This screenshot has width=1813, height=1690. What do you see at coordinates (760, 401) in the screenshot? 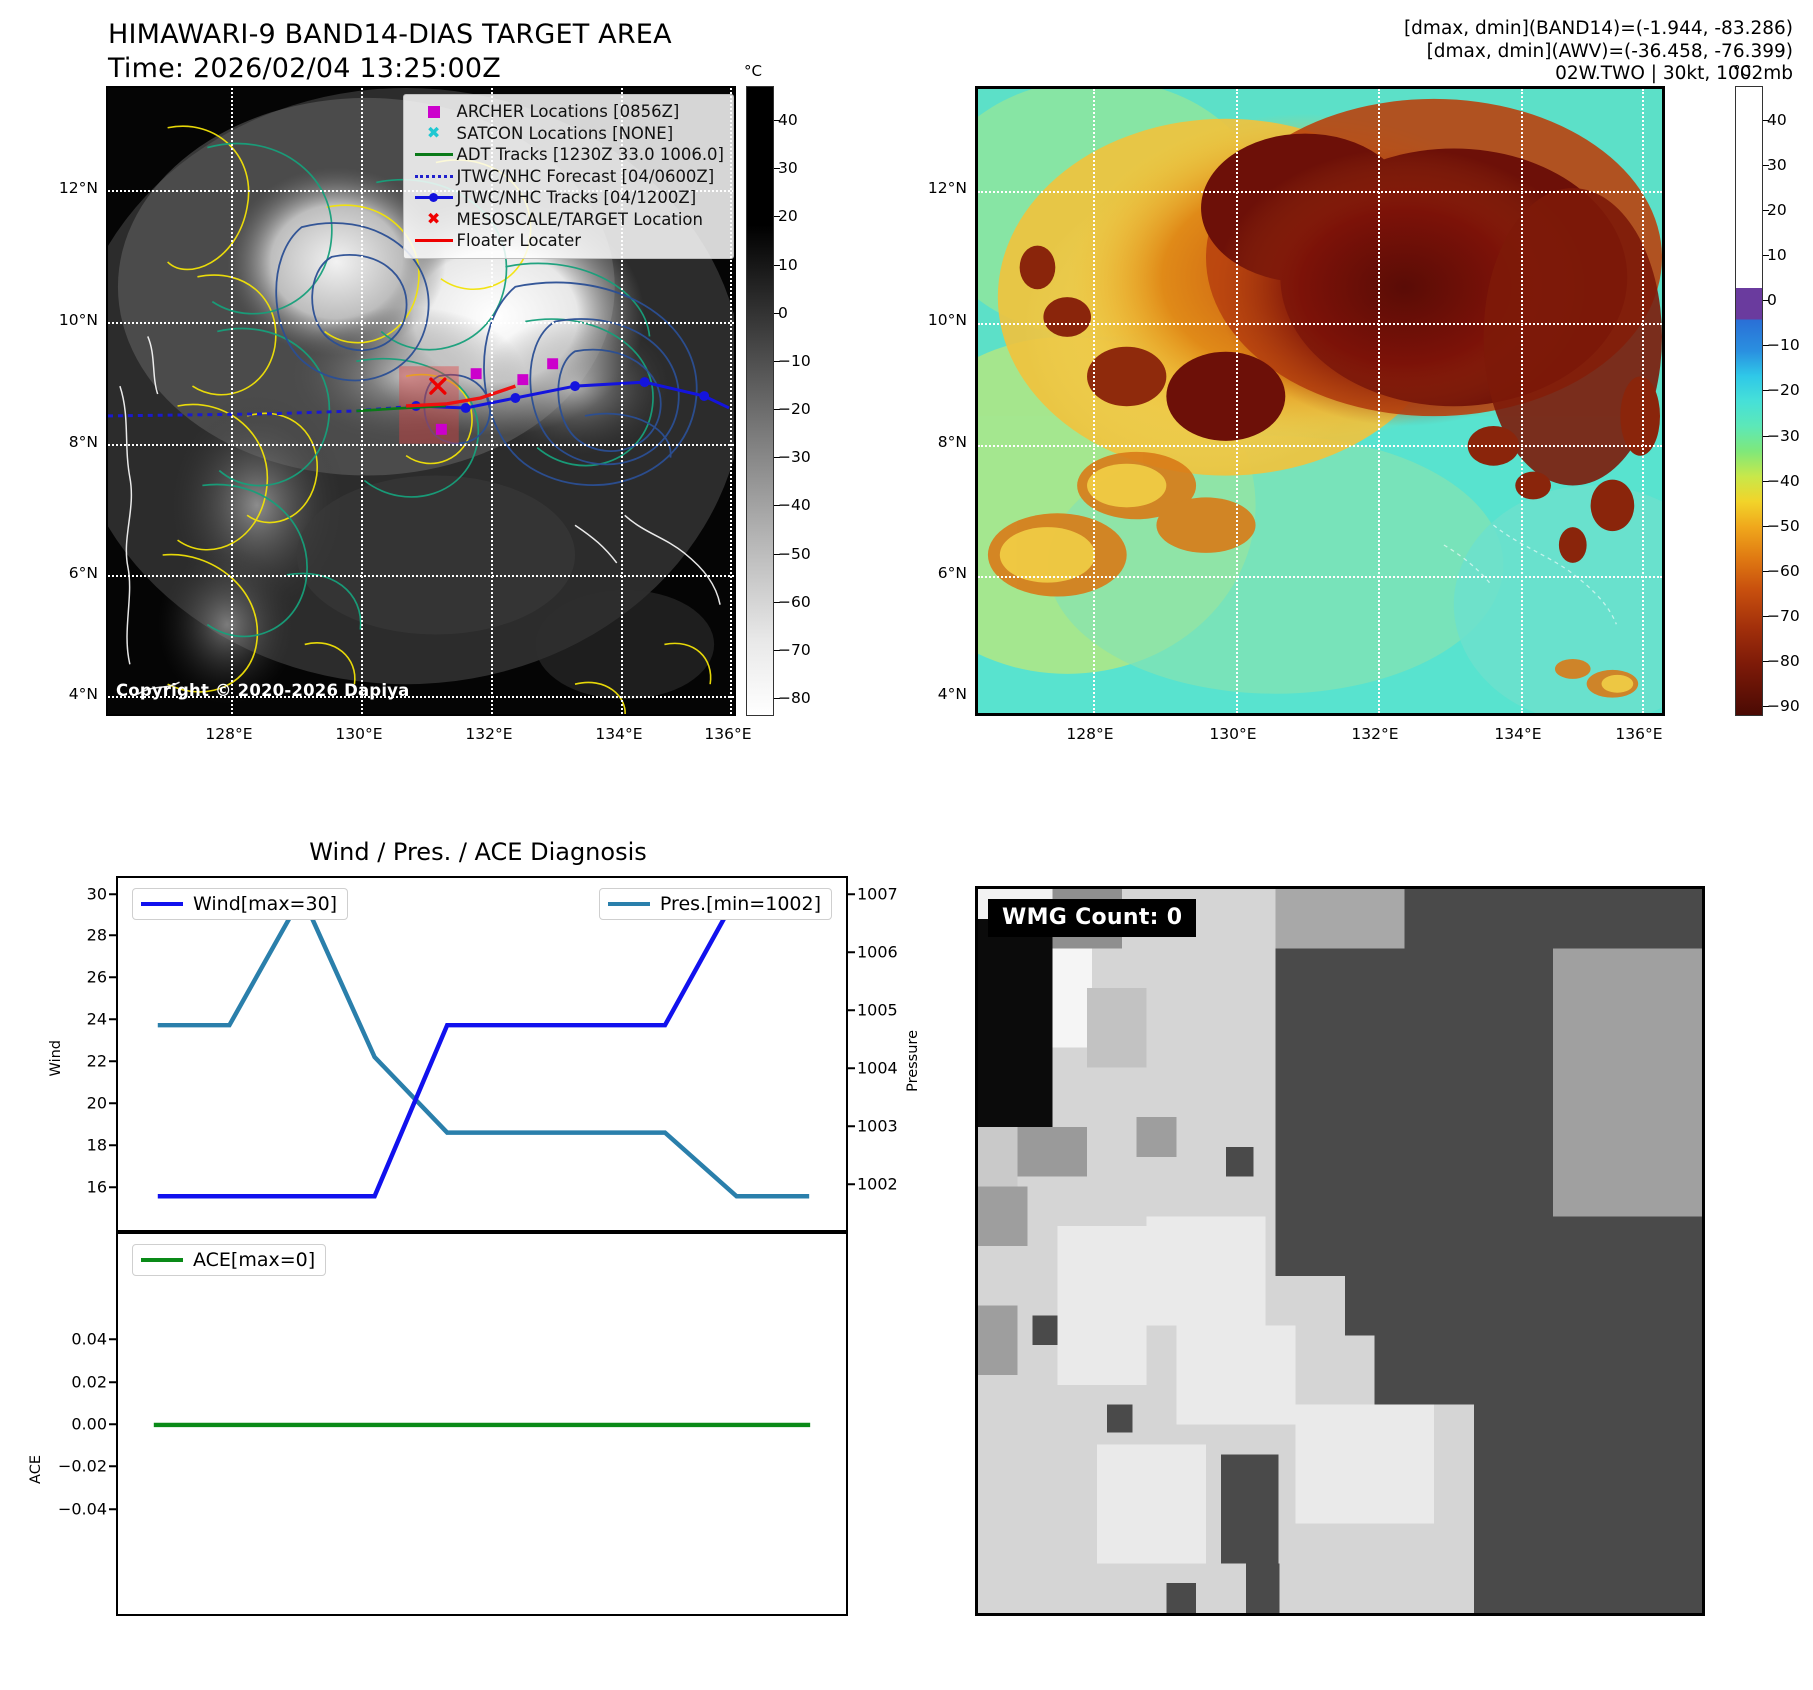
I see `ir-colorbar-gradient` at bounding box center [760, 401].